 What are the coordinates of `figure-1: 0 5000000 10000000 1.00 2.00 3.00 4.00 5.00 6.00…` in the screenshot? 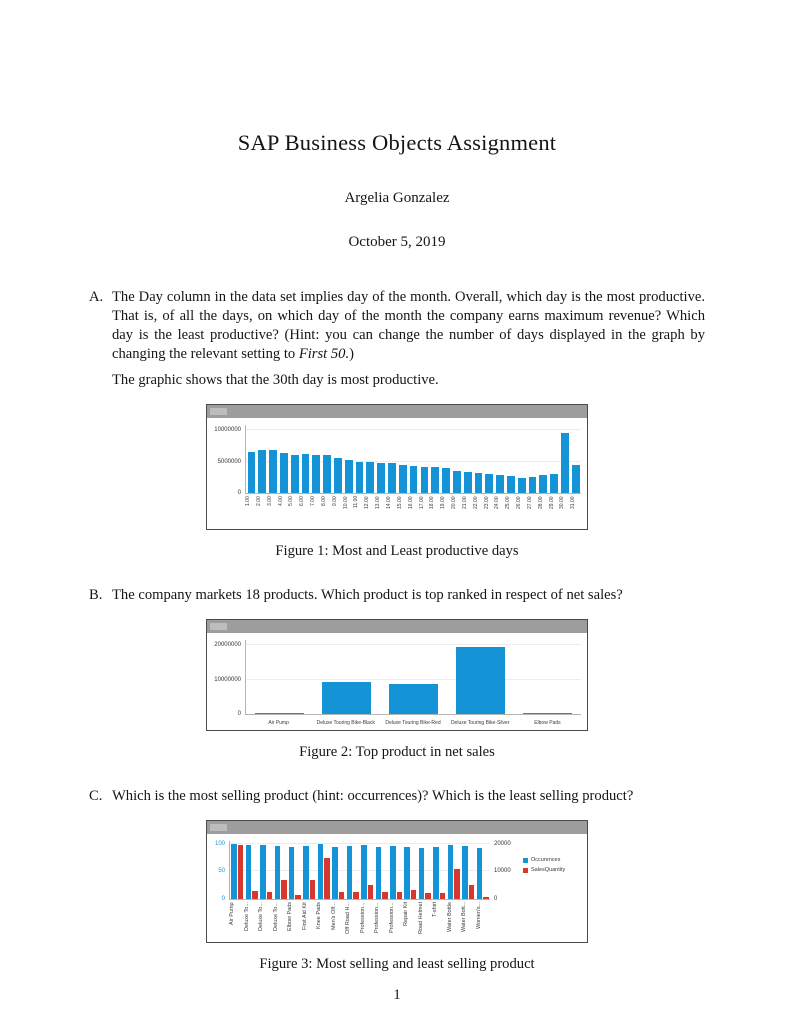 It's located at (397, 482).